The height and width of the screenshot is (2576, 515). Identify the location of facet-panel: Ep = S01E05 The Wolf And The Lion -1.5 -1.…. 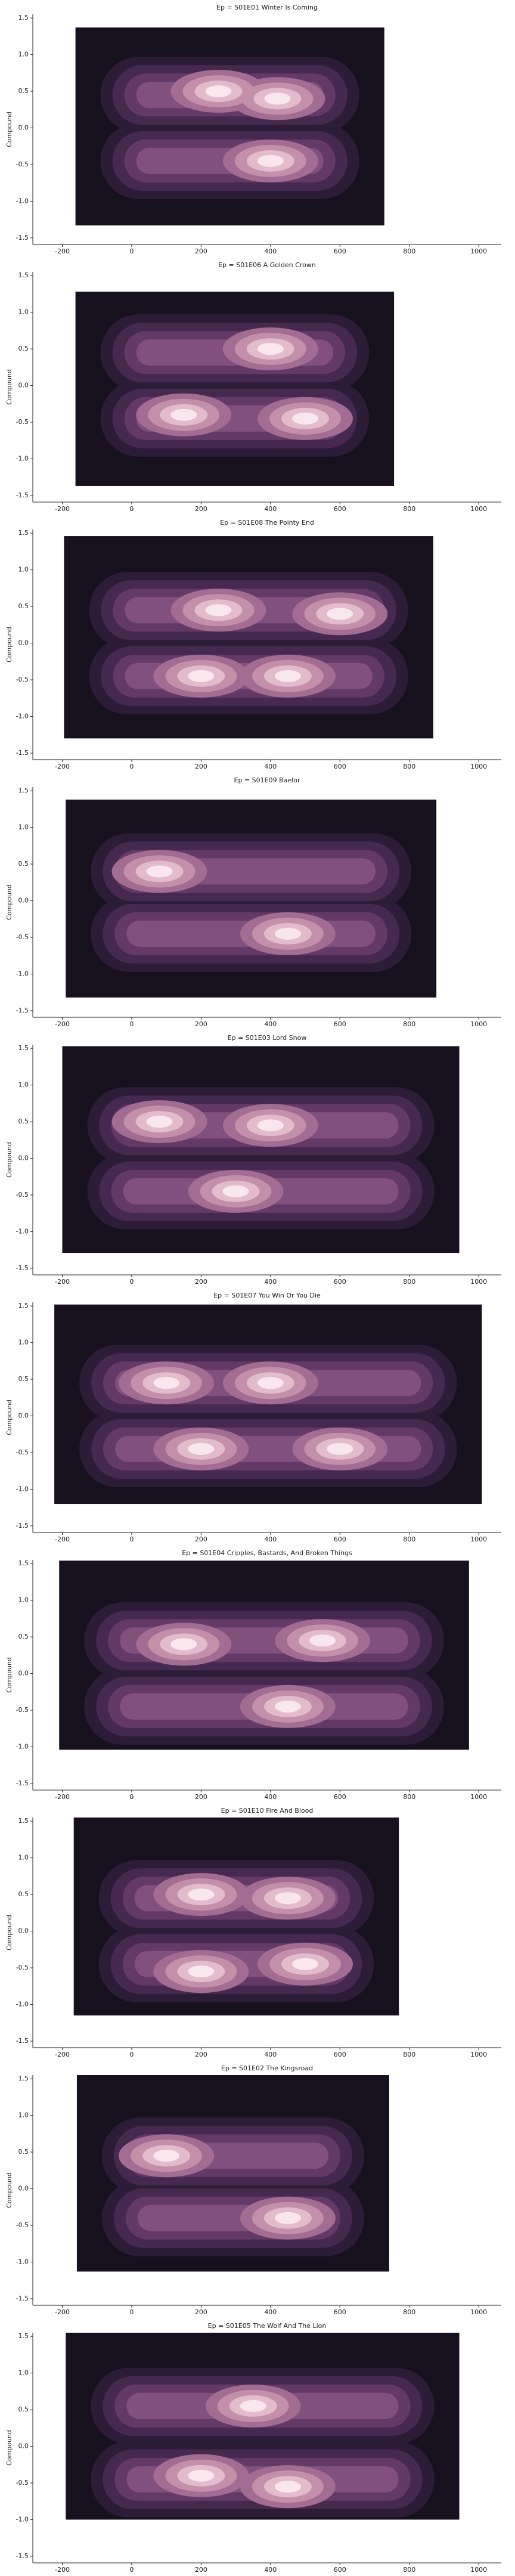
(253, 2449).